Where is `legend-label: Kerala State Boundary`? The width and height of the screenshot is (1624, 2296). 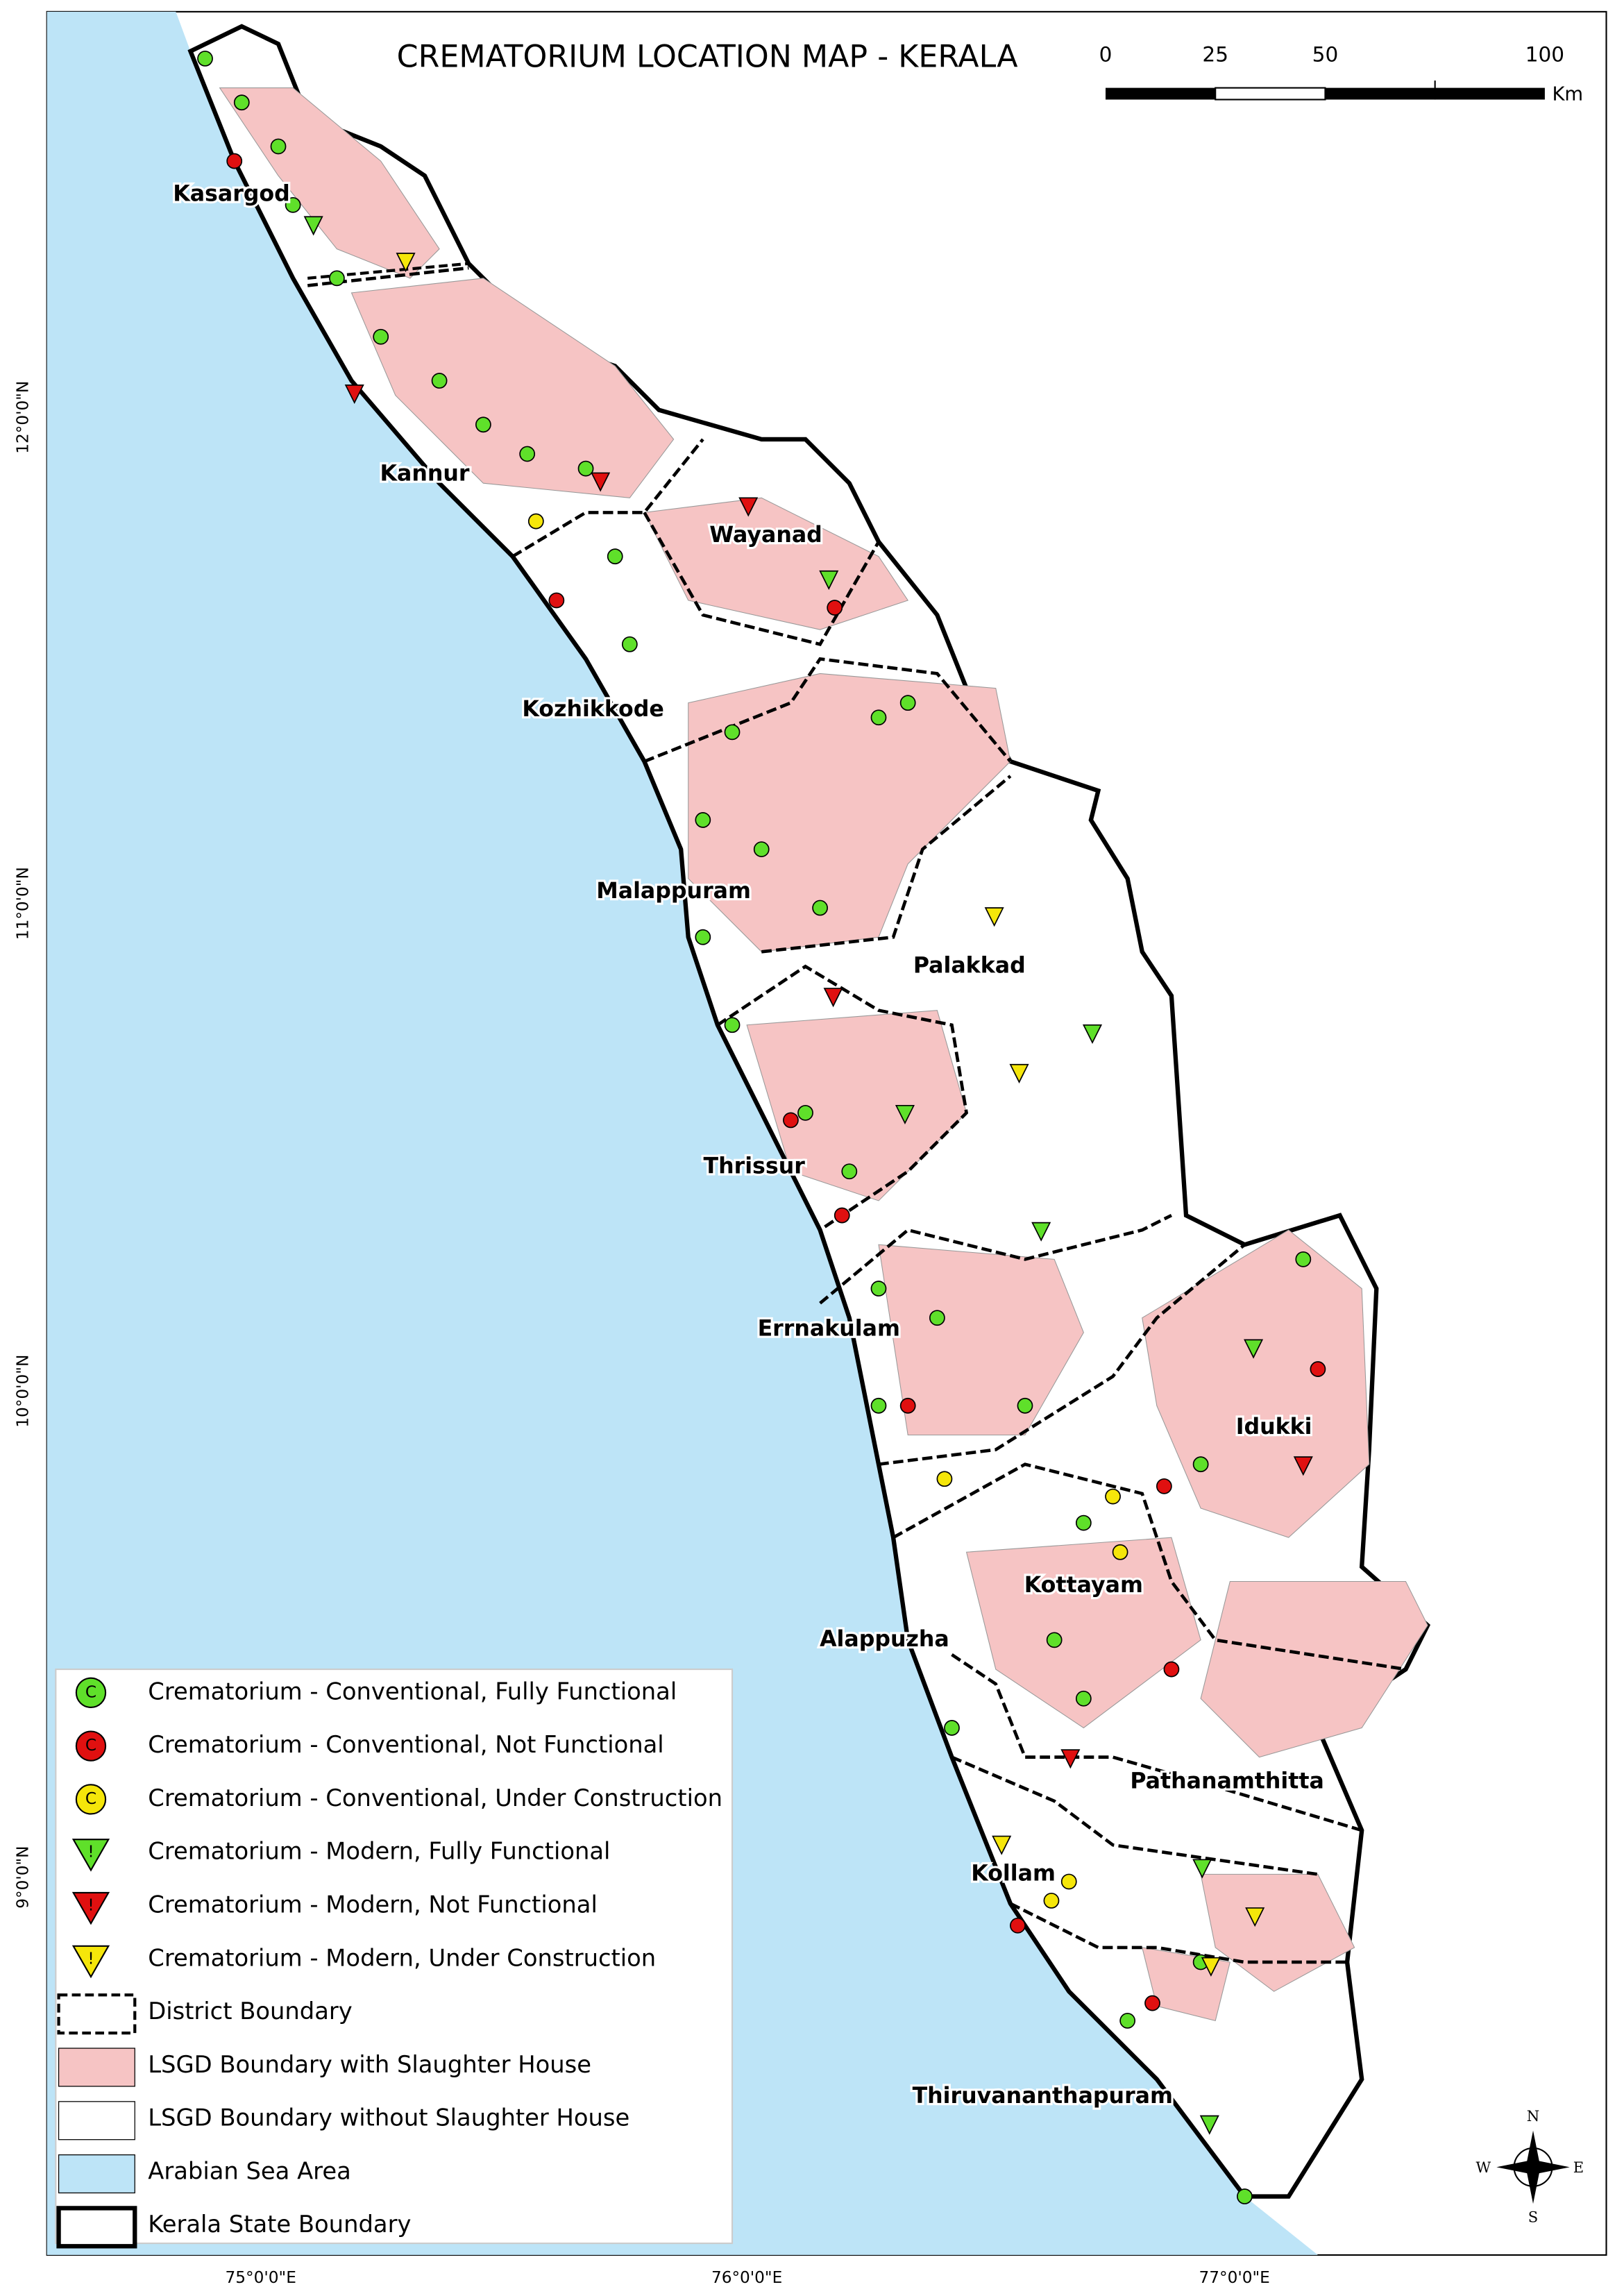 legend-label: Kerala State Boundary is located at coordinates (279, 2224).